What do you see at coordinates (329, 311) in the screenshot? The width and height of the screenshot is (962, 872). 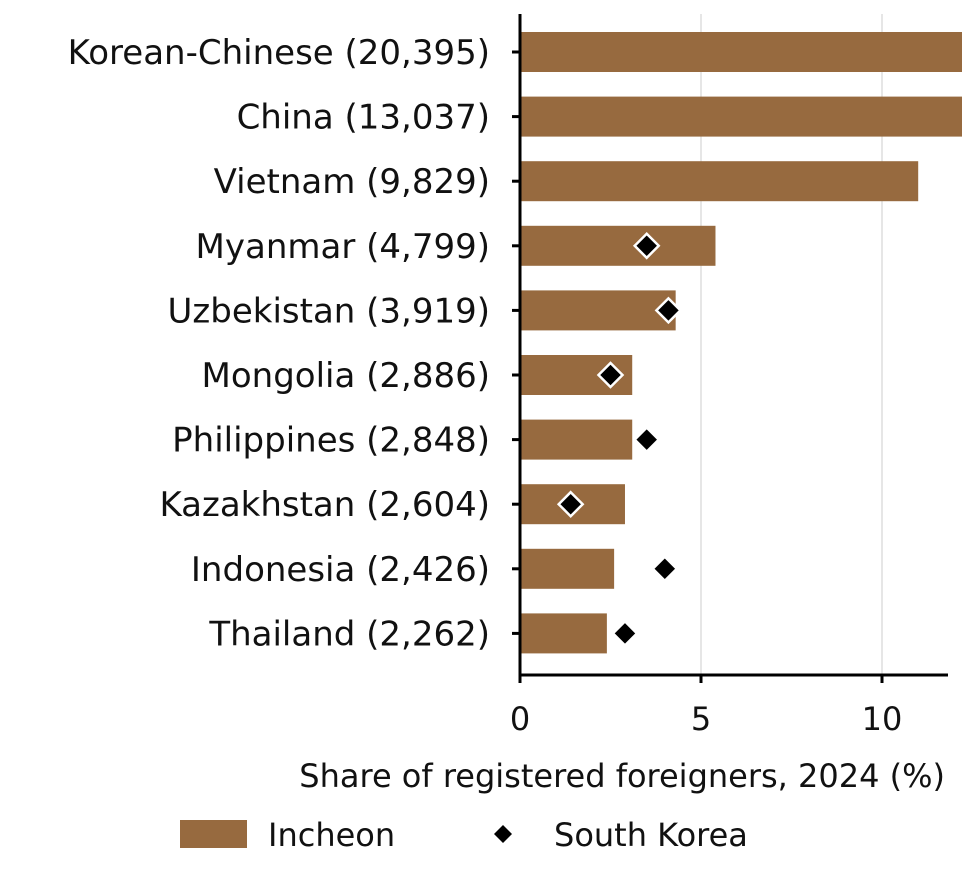 I see `category-label: Uzbekistan (3,919)` at bounding box center [329, 311].